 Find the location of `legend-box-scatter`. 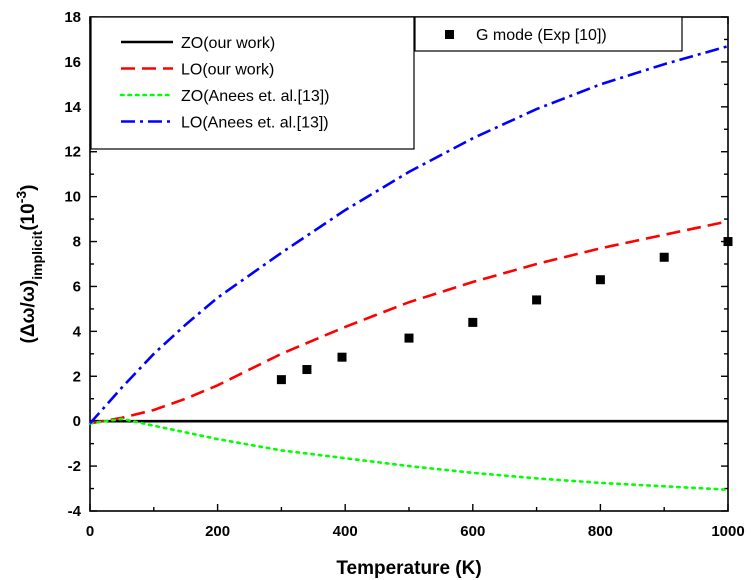

legend-box-scatter is located at coordinates (548, 34).